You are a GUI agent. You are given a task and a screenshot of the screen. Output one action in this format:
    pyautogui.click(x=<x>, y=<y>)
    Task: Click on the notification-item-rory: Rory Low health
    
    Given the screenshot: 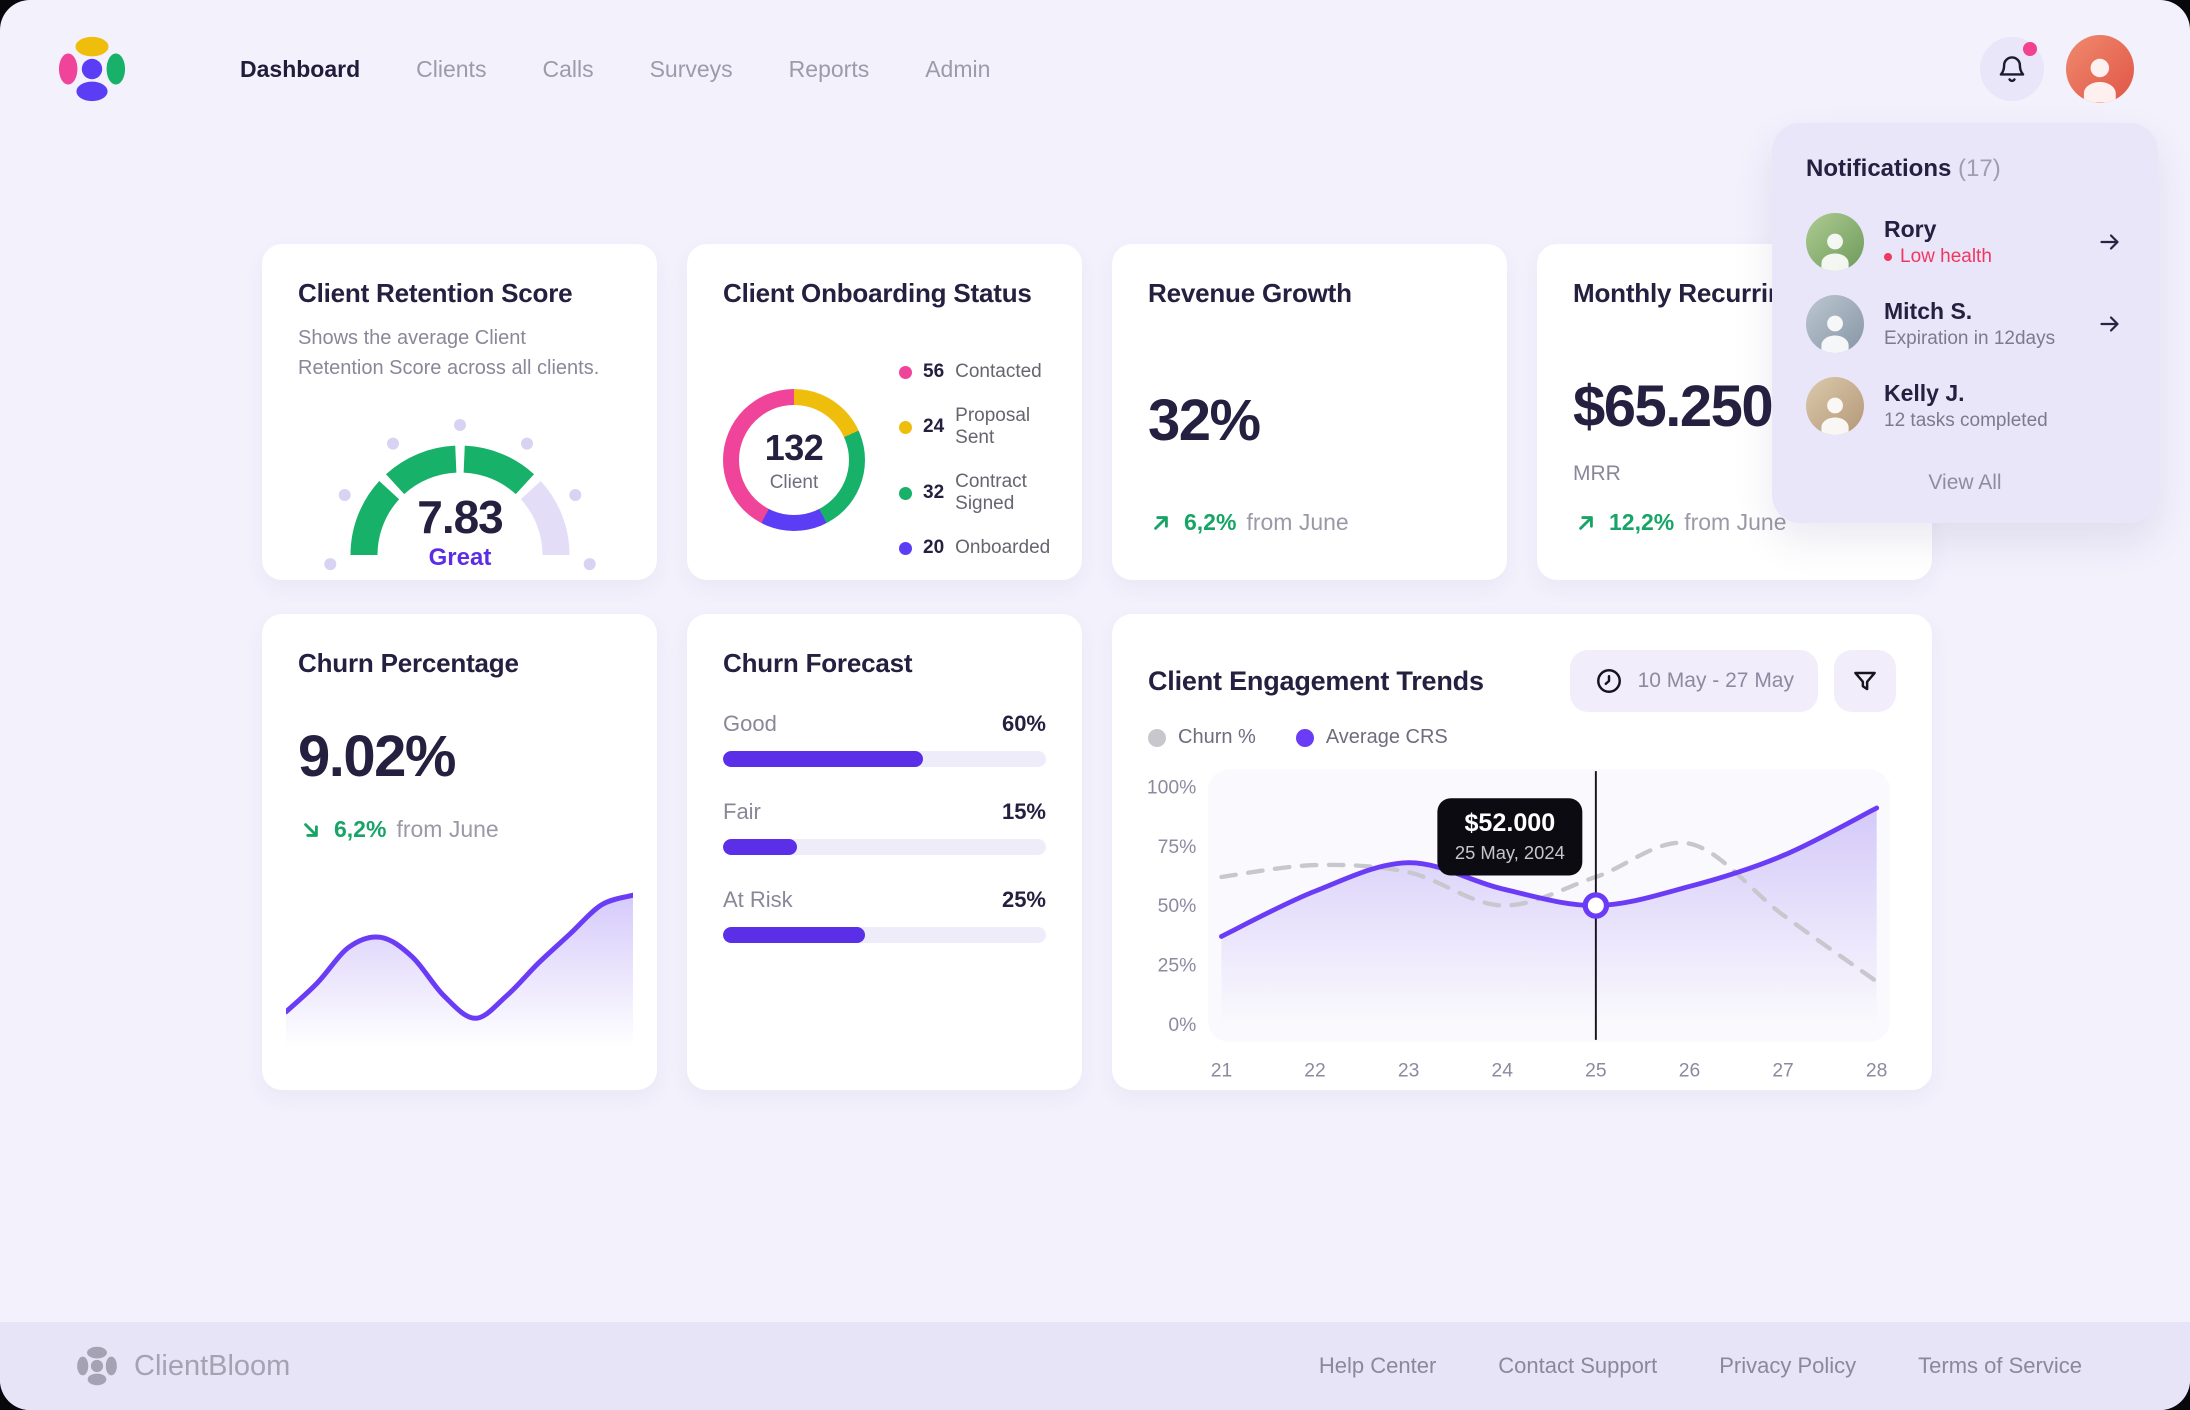 What is the action you would take?
    pyautogui.click(x=1965, y=242)
    